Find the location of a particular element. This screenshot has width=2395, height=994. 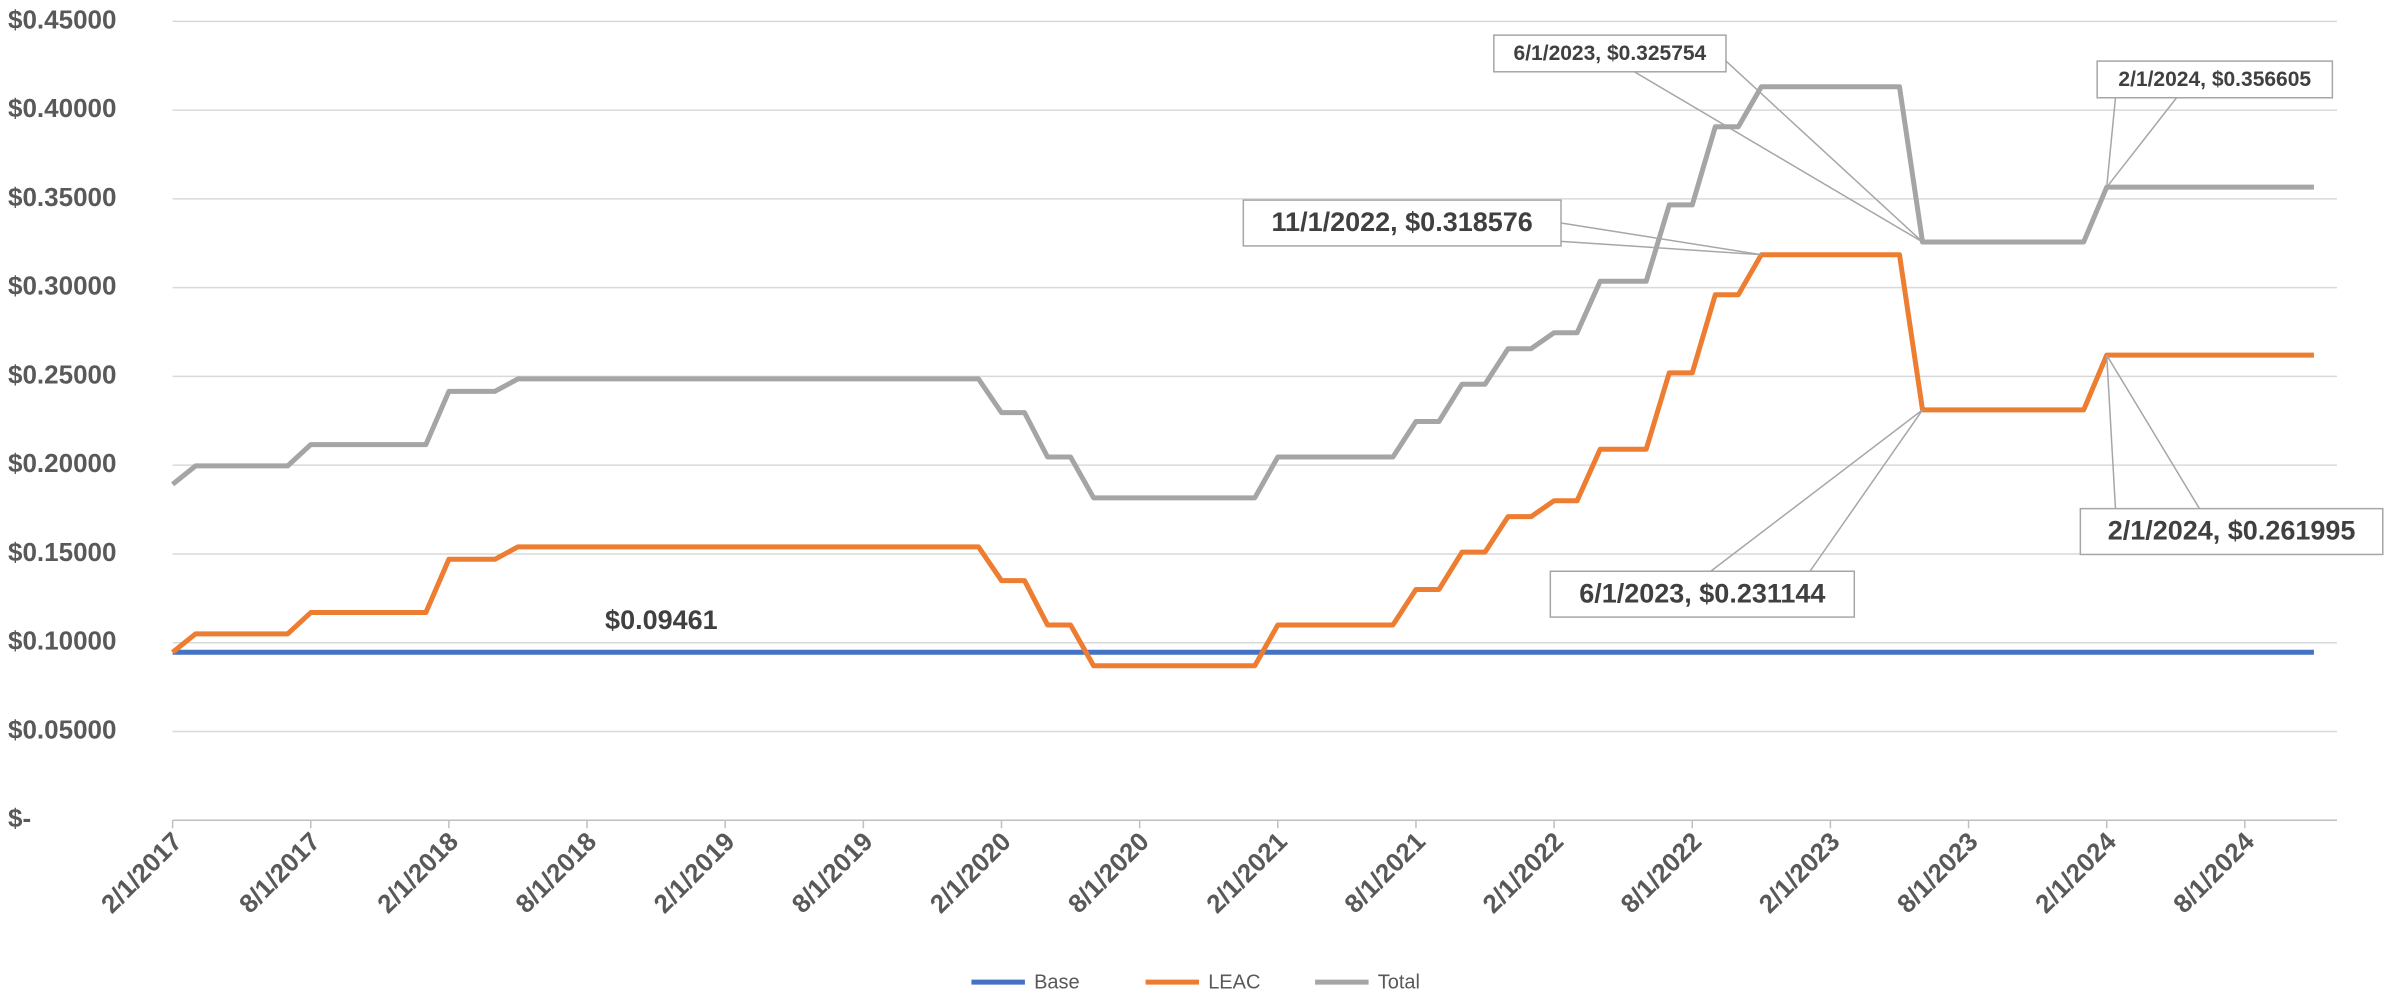

x-tick-label: 2/1/2018 is located at coordinates (417, 872).